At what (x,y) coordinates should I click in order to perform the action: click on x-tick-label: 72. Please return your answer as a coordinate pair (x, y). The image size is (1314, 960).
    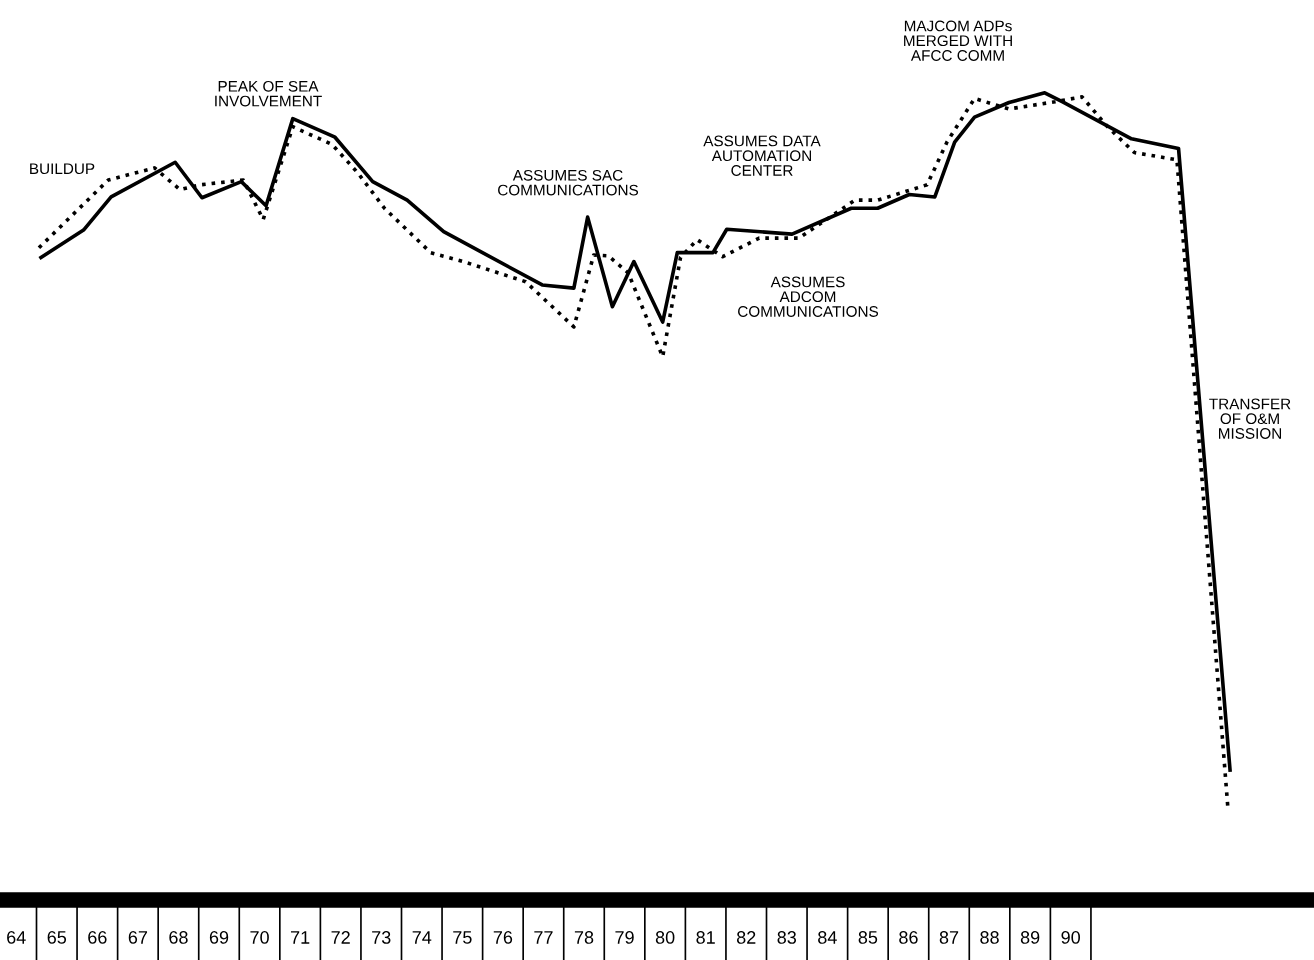
    Looking at the image, I should click on (340, 937).